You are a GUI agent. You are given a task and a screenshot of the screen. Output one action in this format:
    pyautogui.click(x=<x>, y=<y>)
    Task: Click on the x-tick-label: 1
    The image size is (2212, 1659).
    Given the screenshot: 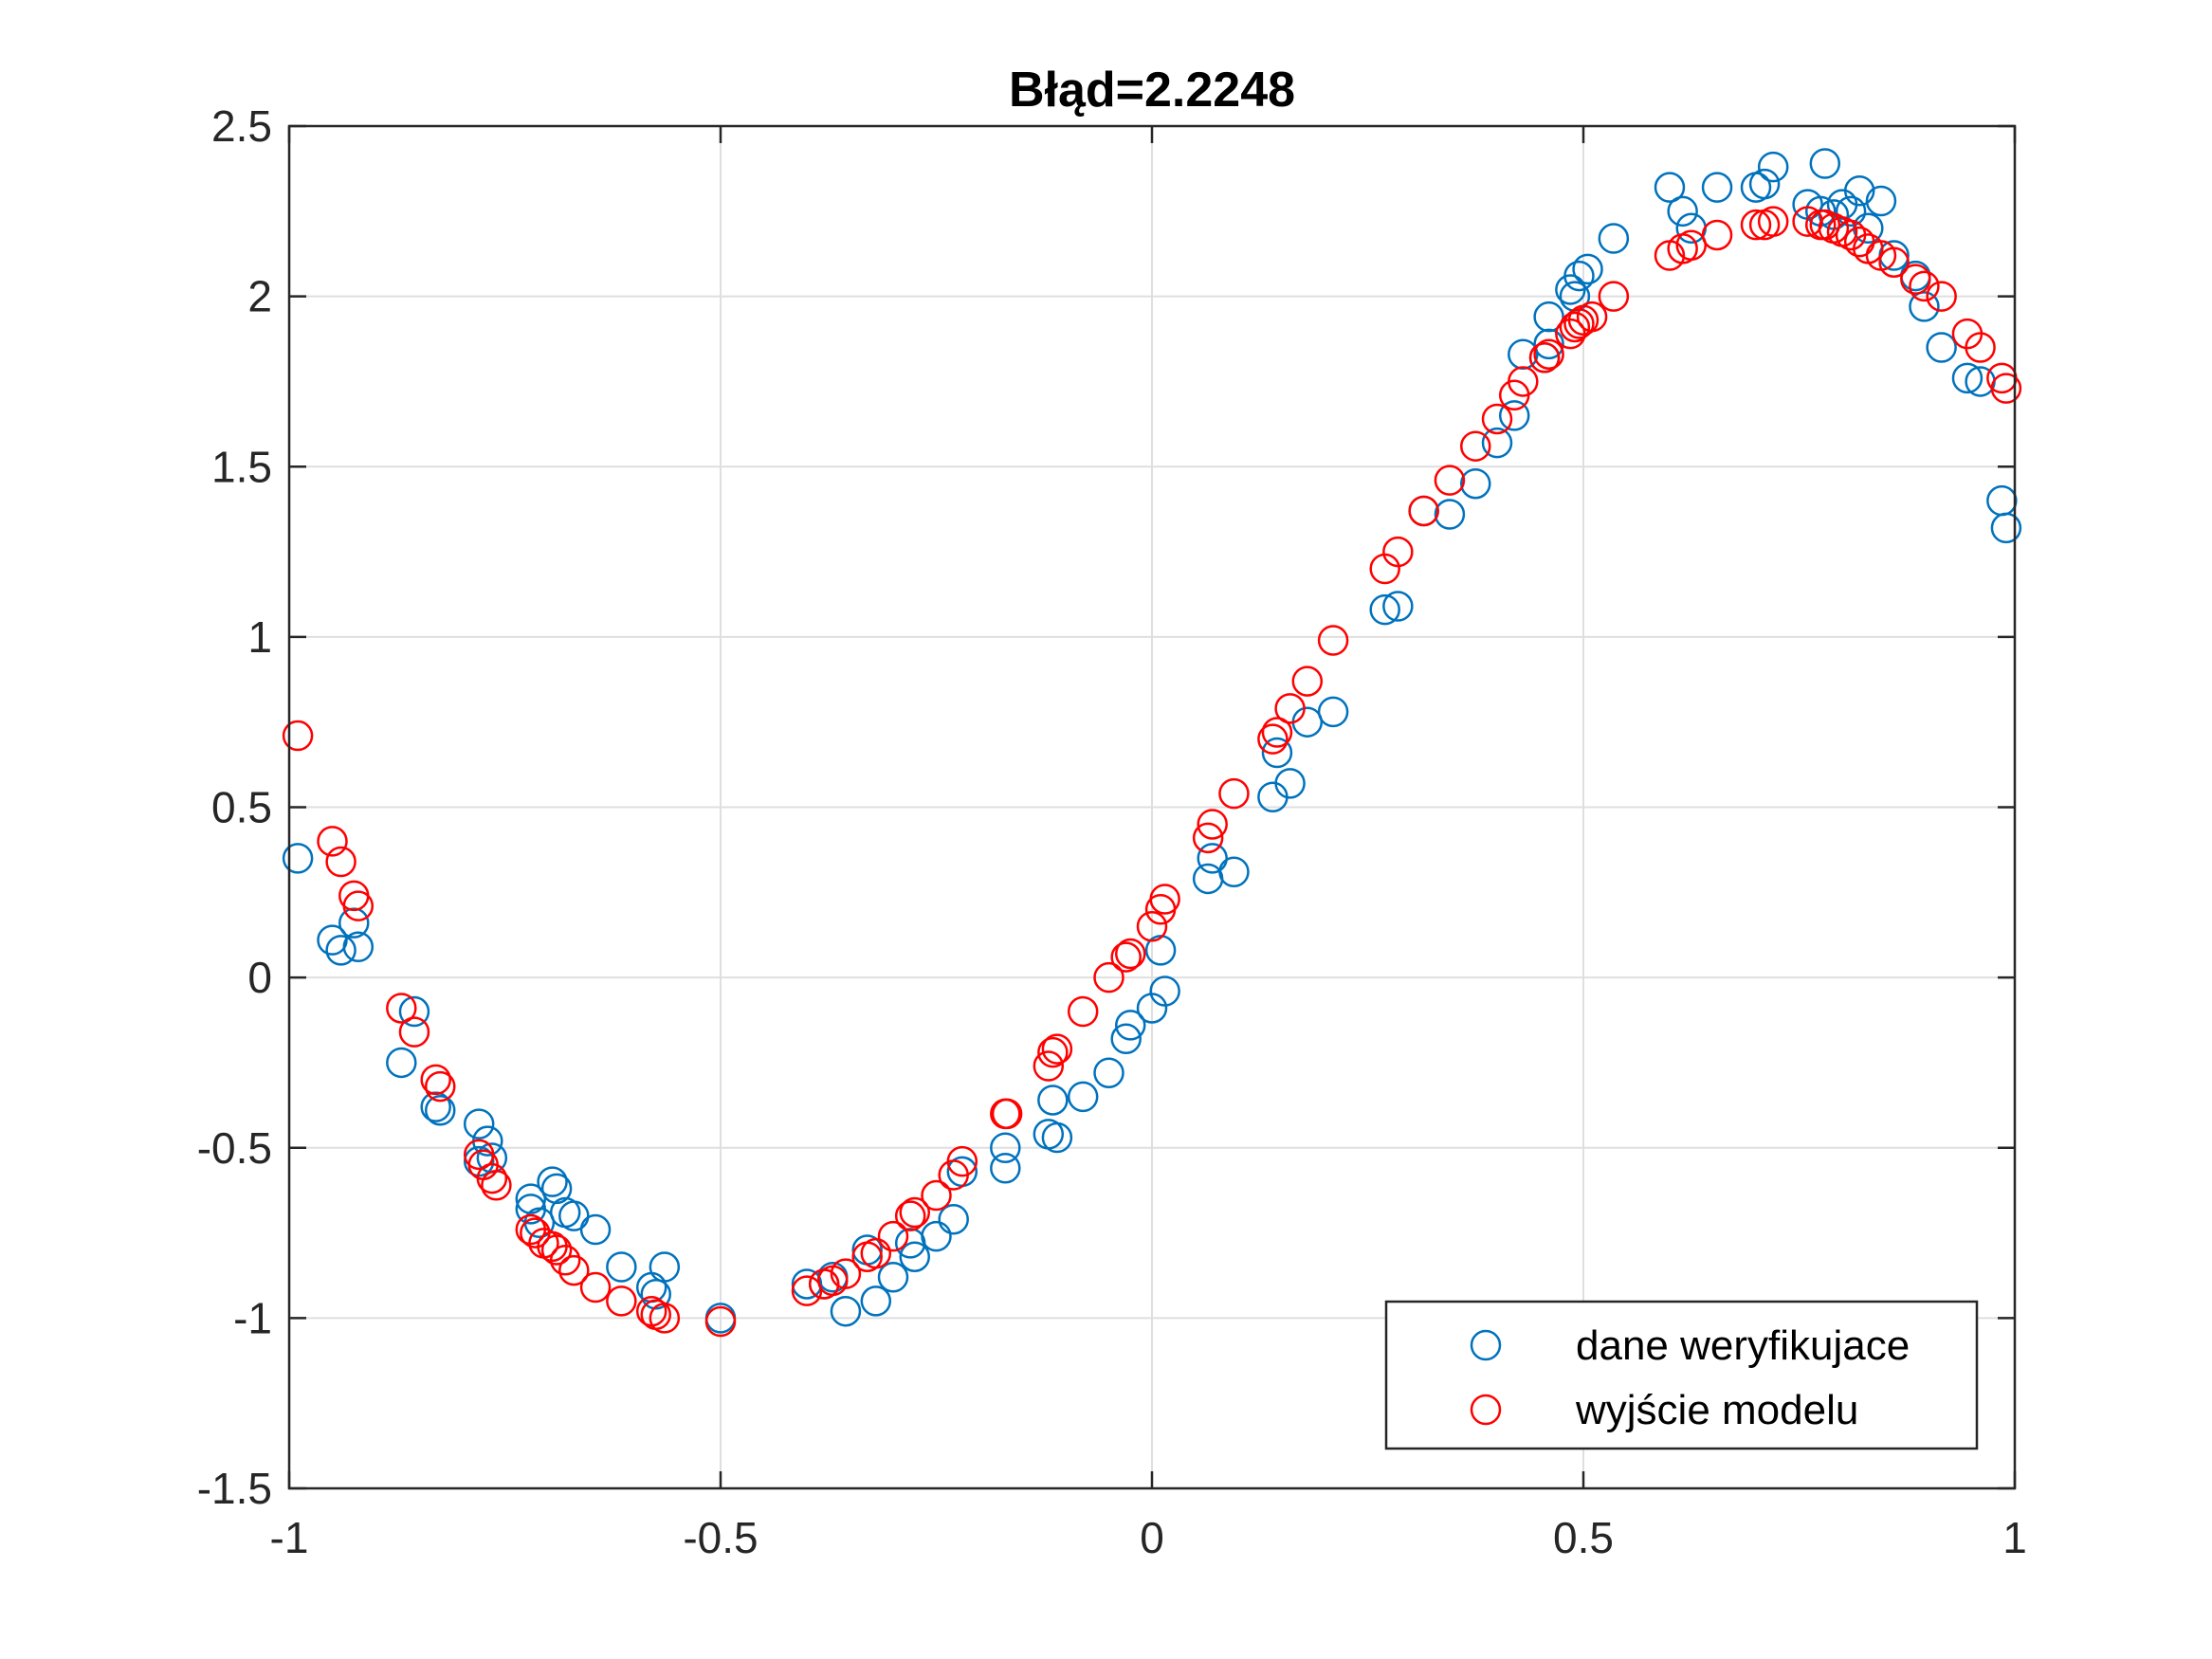 What is the action you would take?
    pyautogui.click(x=2014, y=1537)
    